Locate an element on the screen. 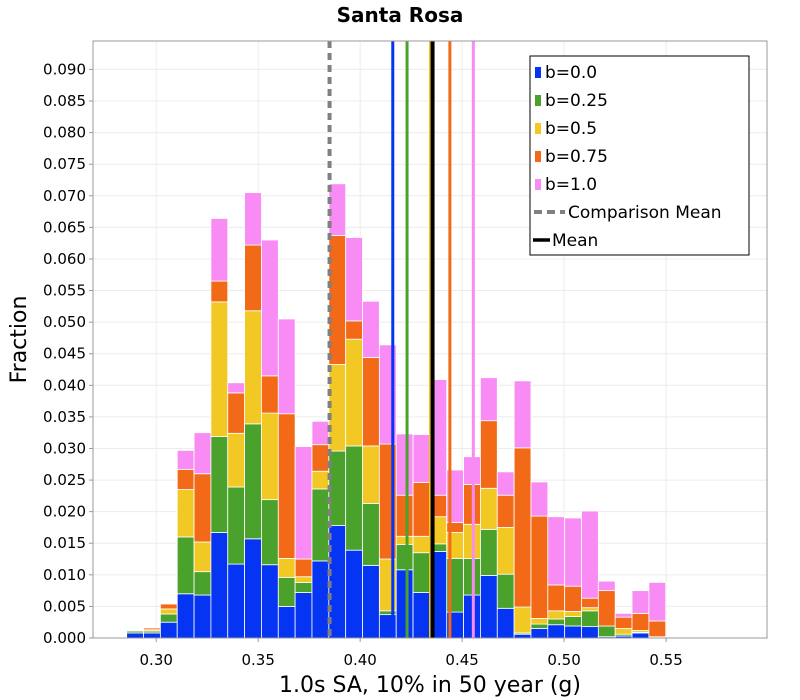 This screenshot has width=800, height=700. y-tick-label: 0.015 is located at coordinates (64, 543).